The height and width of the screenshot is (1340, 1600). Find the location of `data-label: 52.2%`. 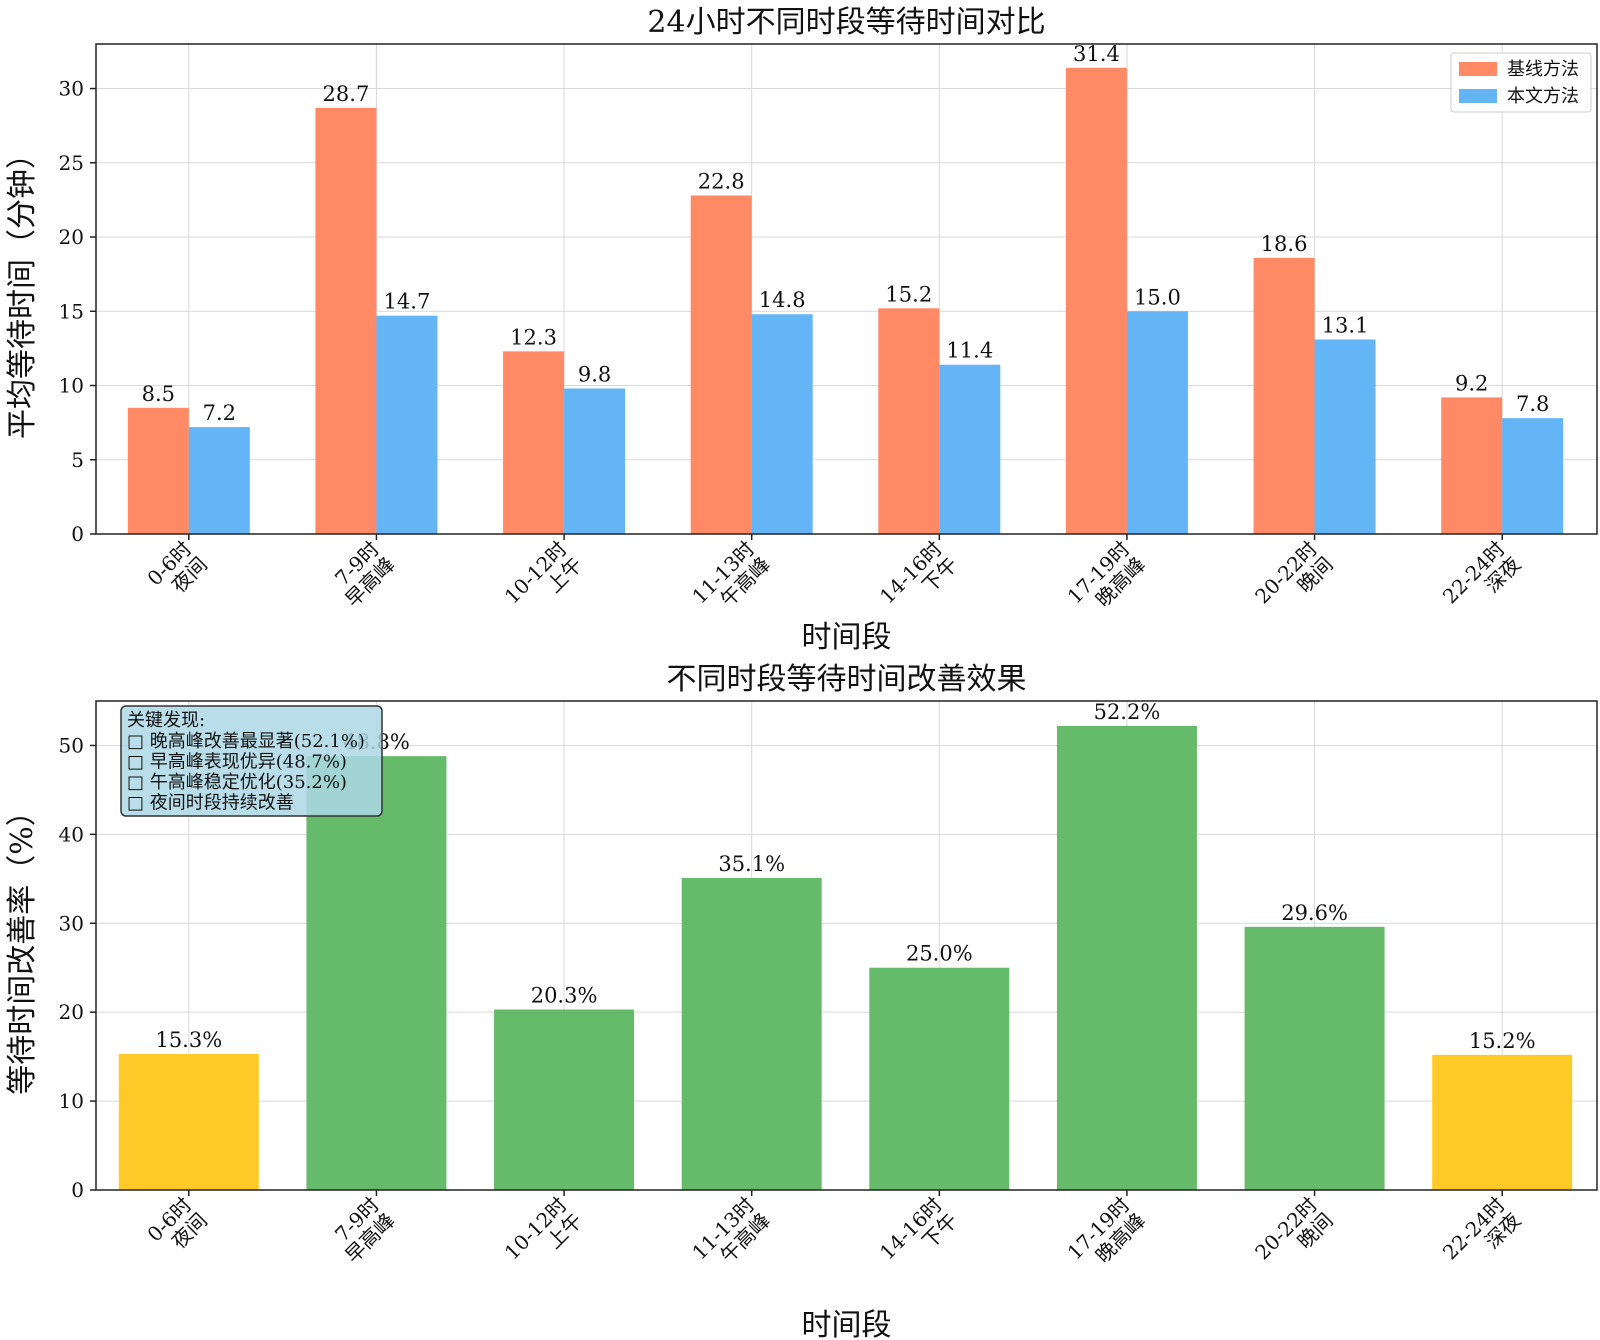

data-label: 52.2% is located at coordinates (1127, 712).